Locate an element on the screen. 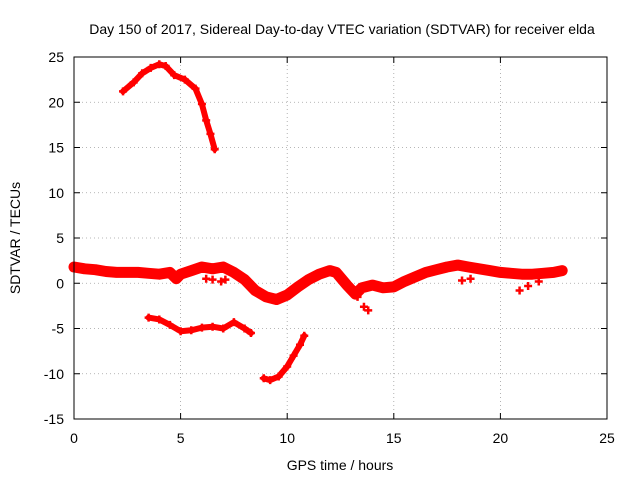 Image resolution: width=640 pixels, height=480 pixels. y-tick-label: 10 is located at coordinates (56, 193).